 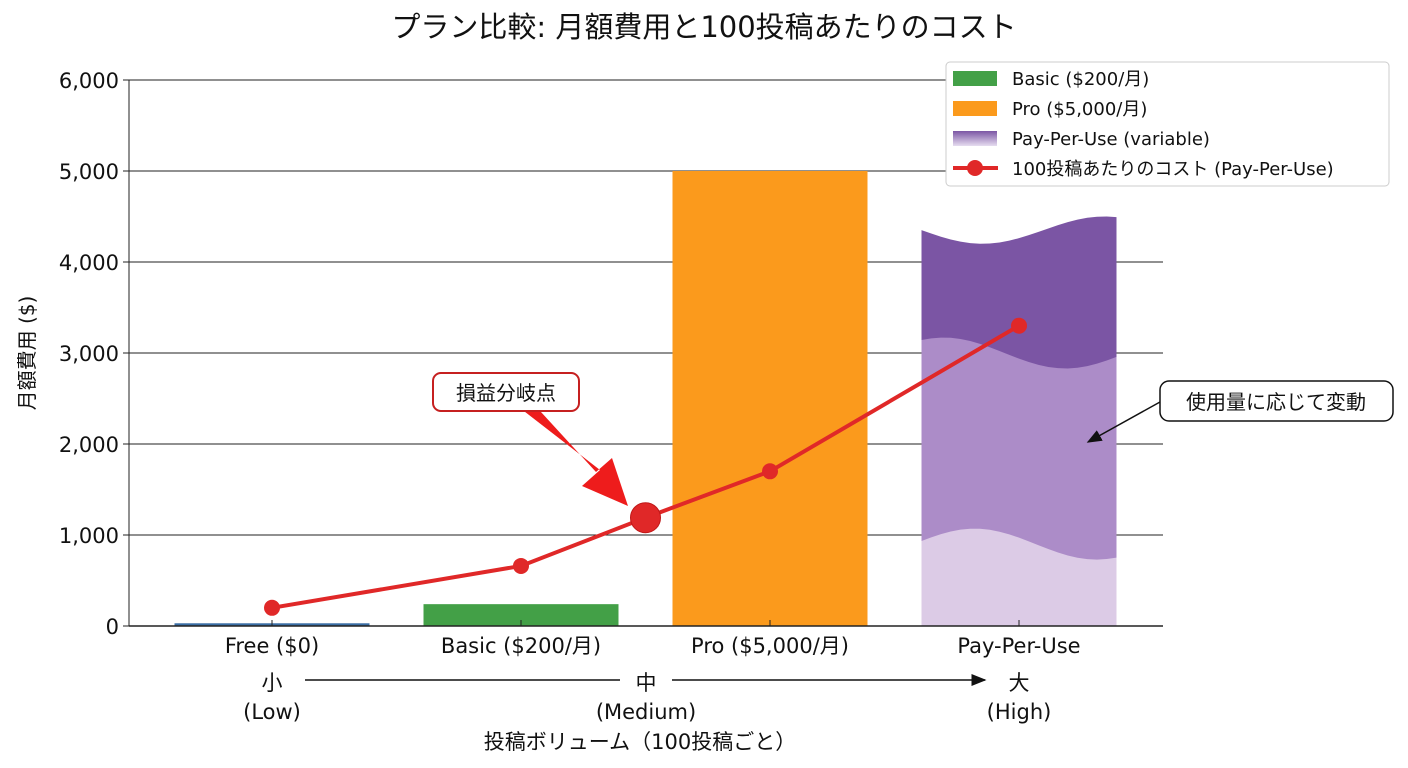 I want to click on variable-label: 使用量に応じて変動, so click(x=1276, y=402).